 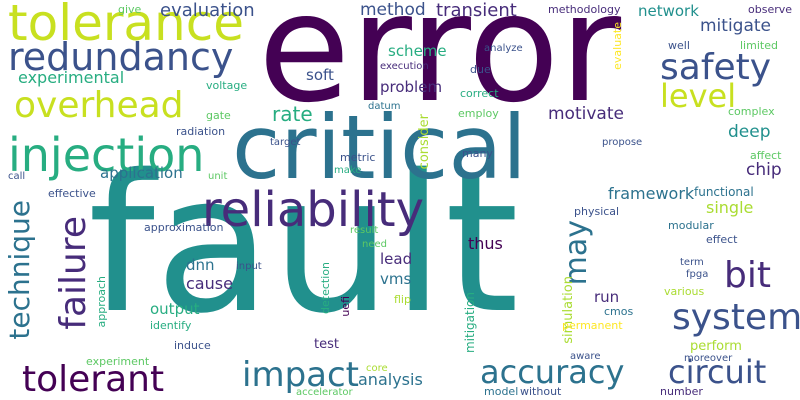 What do you see at coordinates (684, 291) in the screenshot?
I see `word-various: various` at bounding box center [684, 291].